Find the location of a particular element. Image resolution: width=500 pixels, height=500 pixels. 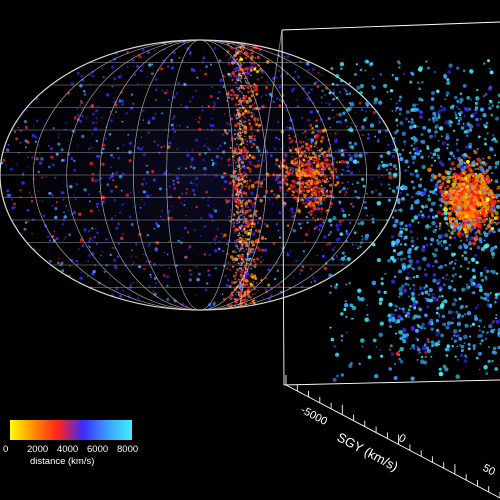

distance-colorbar is located at coordinates (71, 430).